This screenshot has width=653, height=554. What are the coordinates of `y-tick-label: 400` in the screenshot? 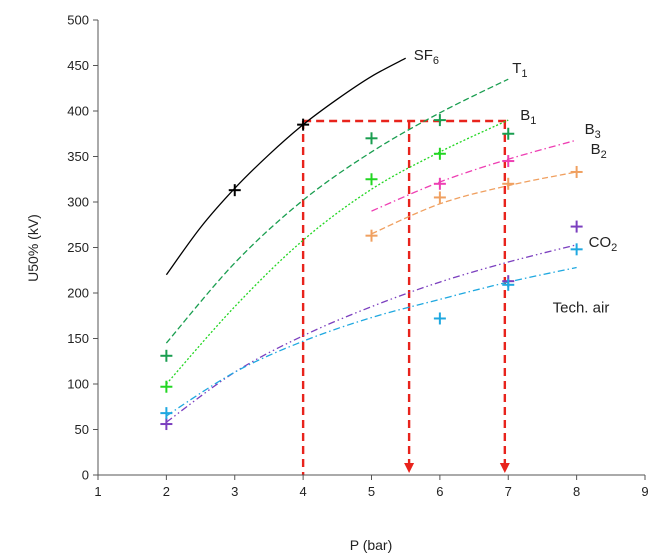 It's located at (78, 111).